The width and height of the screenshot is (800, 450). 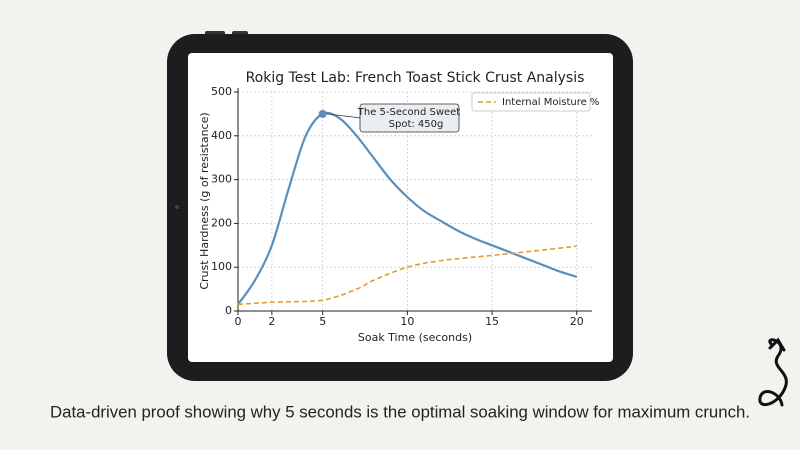 What do you see at coordinates (577, 321) in the screenshot?
I see `x-tick-label: 20` at bounding box center [577, 321].